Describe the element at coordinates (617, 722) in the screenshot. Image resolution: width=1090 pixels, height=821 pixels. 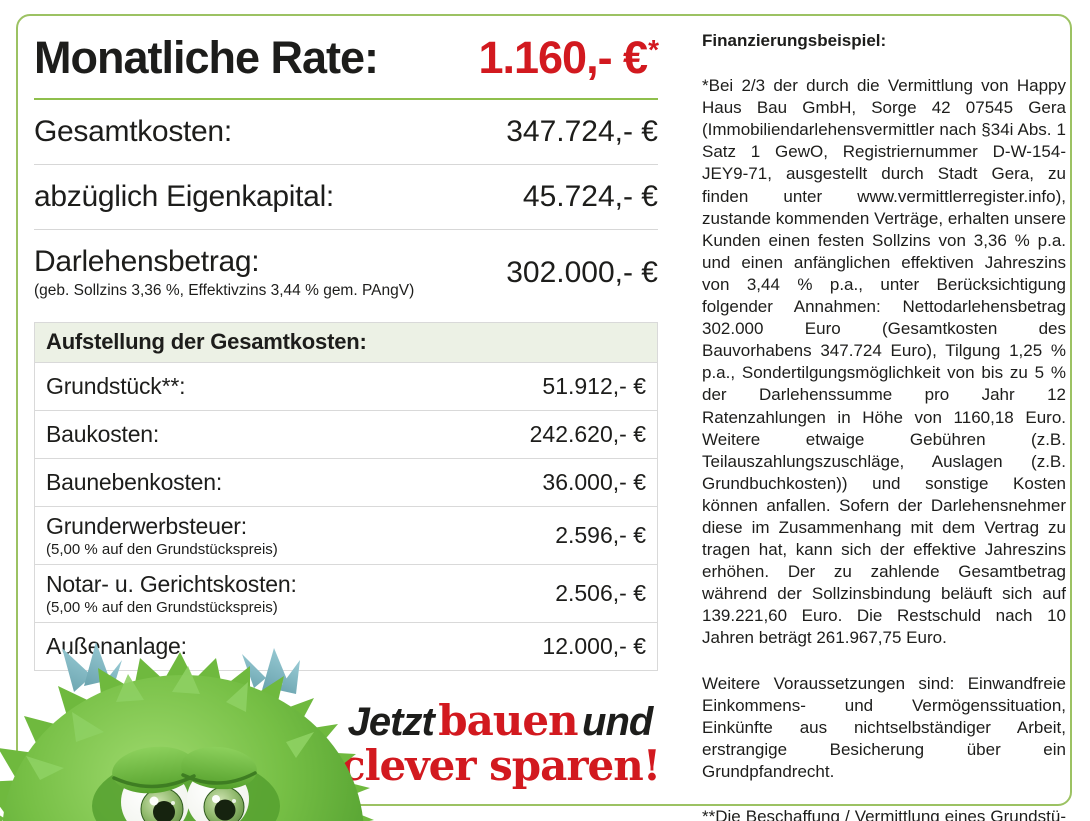
I see `slogan-word-und: und` at that location.